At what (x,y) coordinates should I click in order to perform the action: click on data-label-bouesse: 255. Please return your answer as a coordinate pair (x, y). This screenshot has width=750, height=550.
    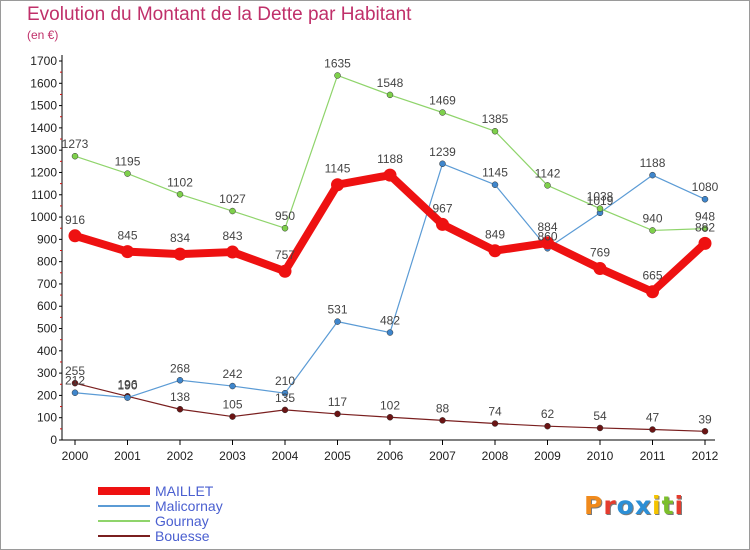
    Looking at the image, I should click on (75, 371).